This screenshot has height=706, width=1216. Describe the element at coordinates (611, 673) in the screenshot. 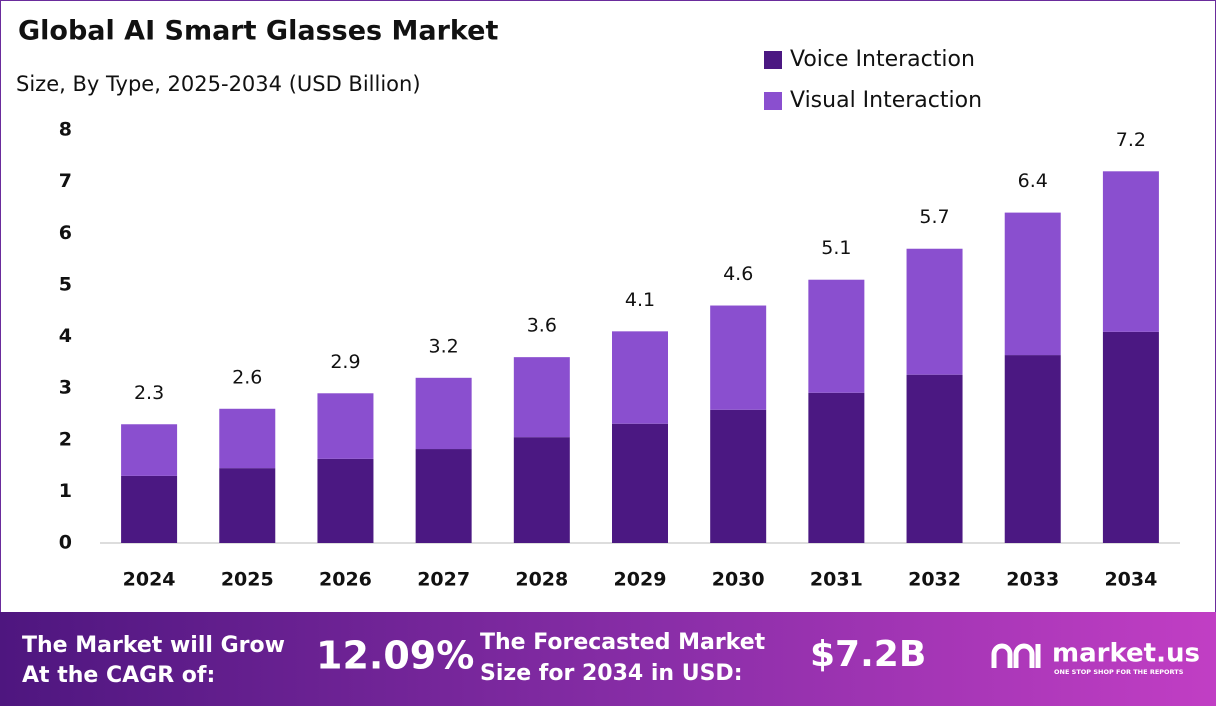

I see `forecast-label: Size for 2034 in USD:` at that location.